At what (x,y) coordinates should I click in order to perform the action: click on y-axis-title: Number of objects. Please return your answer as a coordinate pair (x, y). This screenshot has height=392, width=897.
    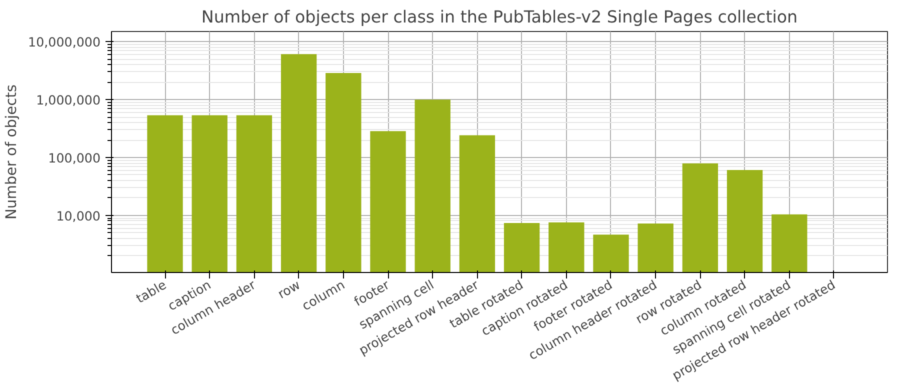
    Looking at the image, I should click on (11, 152).